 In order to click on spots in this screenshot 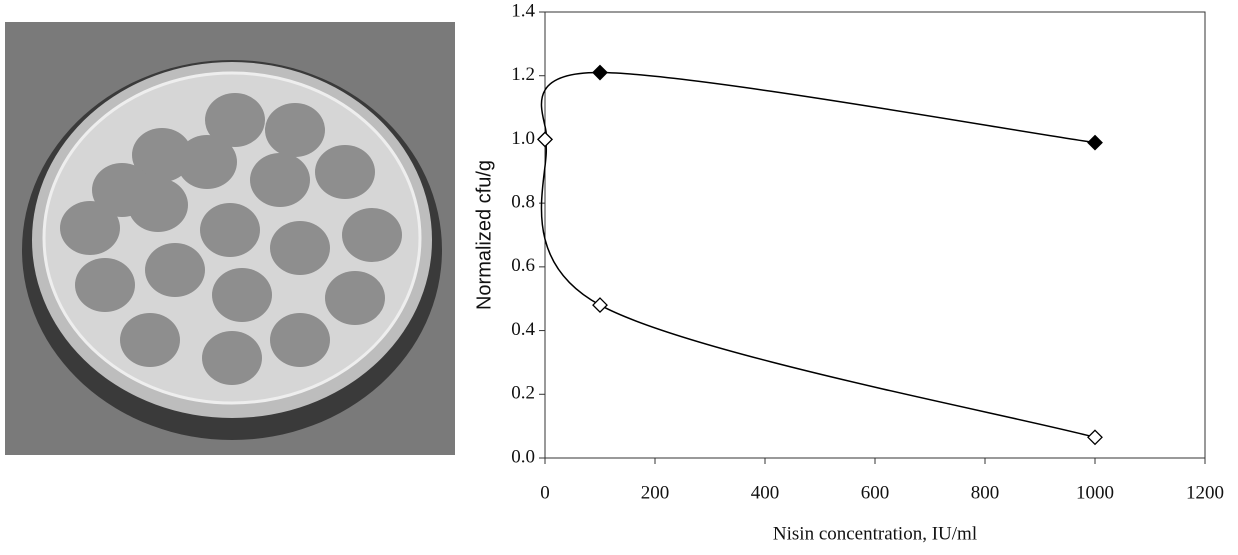, I will do `click(231, 239)`.